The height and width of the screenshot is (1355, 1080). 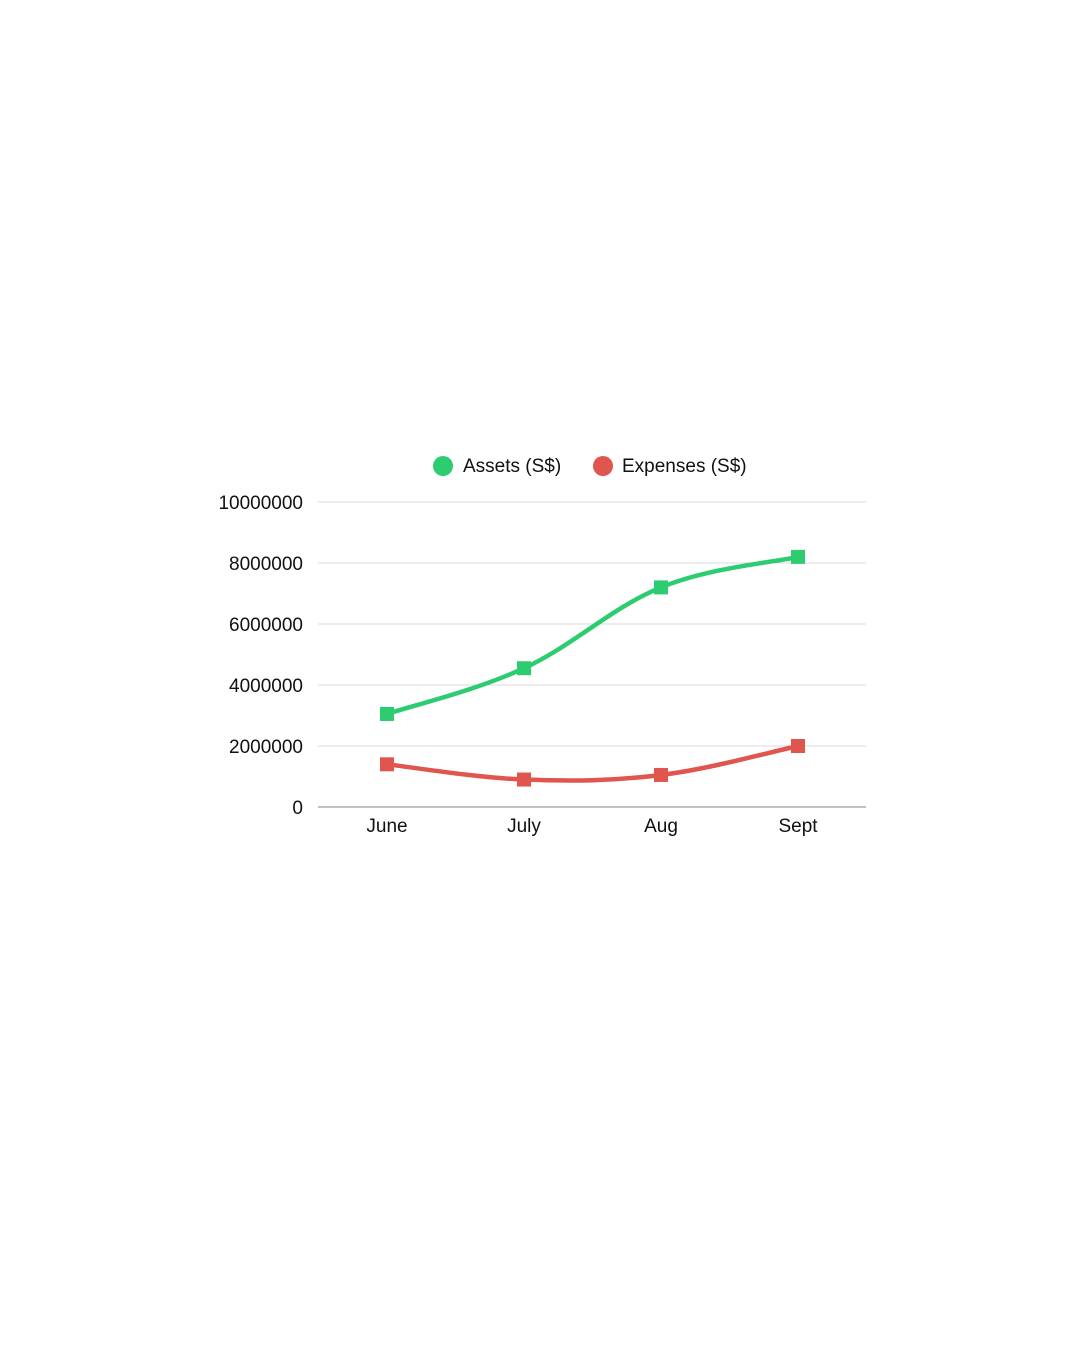 What do you see at coordinates (443, 466) in the screenshot?
I see `legend-swatch-assets` at bounding box center [443, 466].